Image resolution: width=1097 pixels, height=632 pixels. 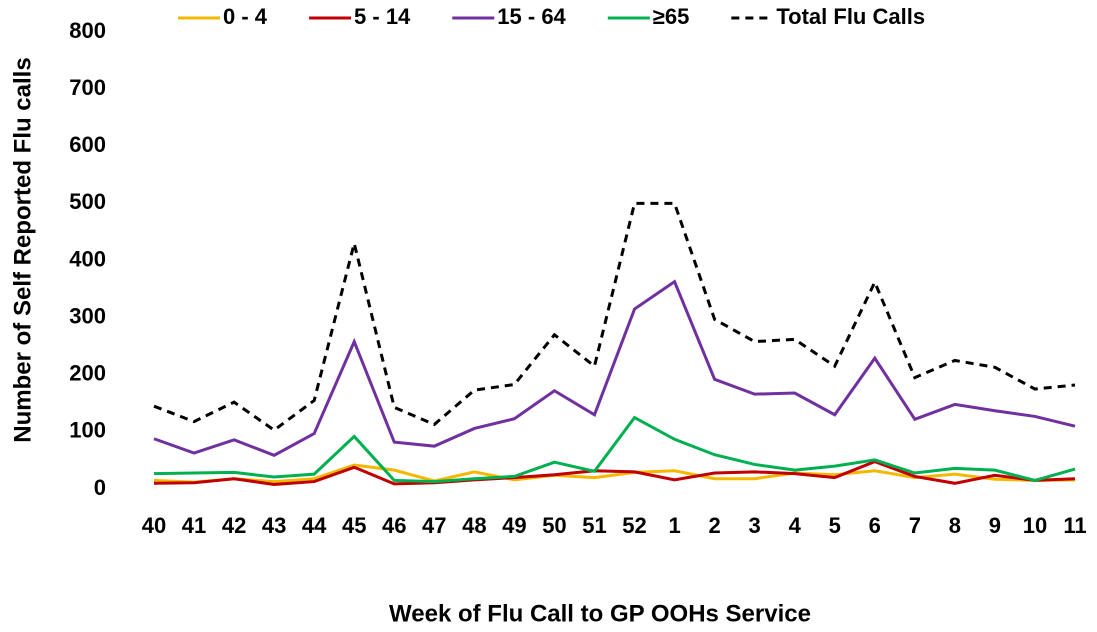 What do you see at coordinates (87, 373) in the screenshot?
I see `y-tick-label: 200` at bounding box center [87, 373].